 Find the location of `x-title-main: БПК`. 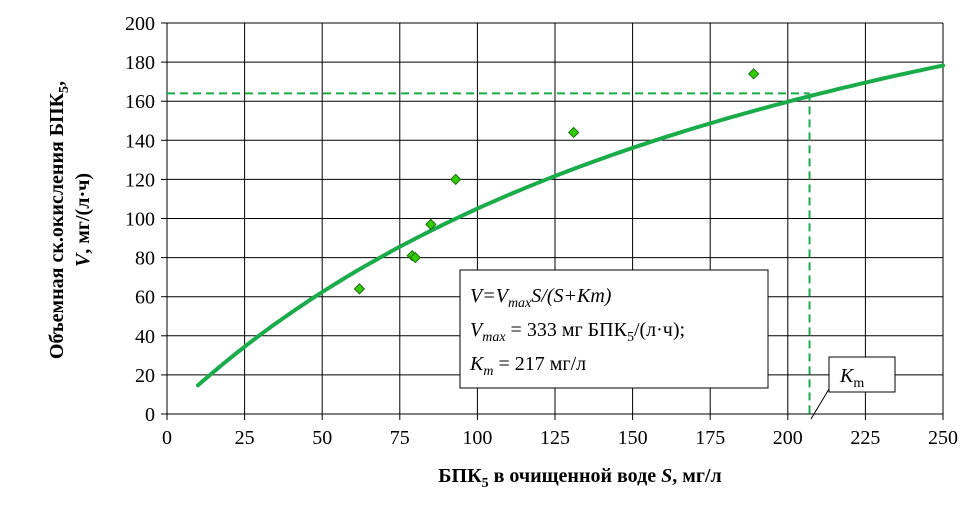

x-title-main: БПК is located at coordinates (460, 476).